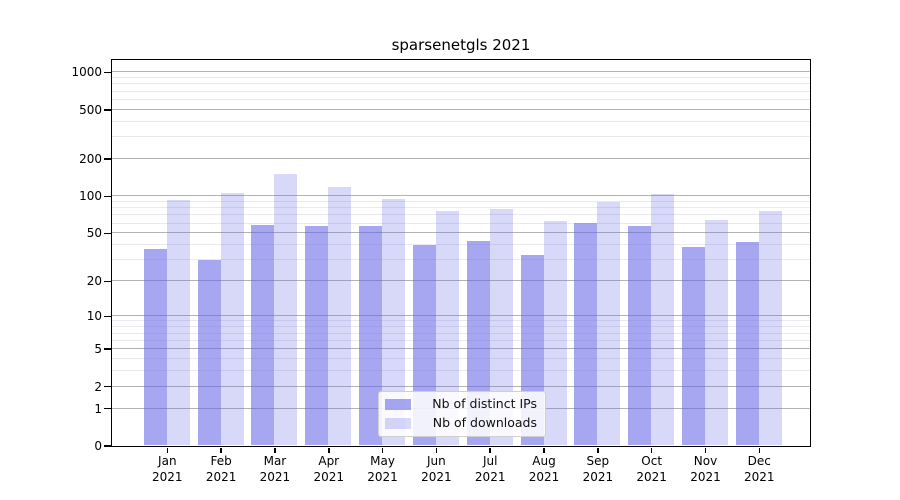 The image size is (900, 500). What do you see at coordinates (544, 469) in the screenshot?
I see `x-tick-label: Aug 2021` at bounding box center [544, 469].